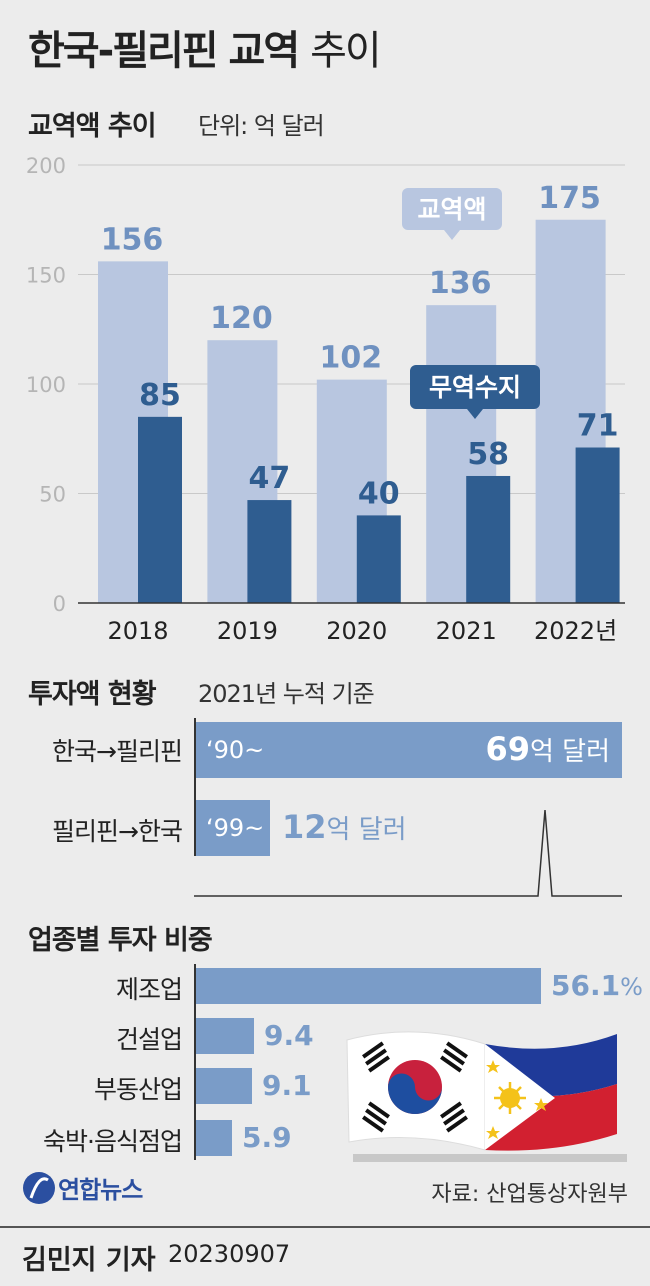  I want to click on trade-balance-label-0: 85, so click(160, 395).